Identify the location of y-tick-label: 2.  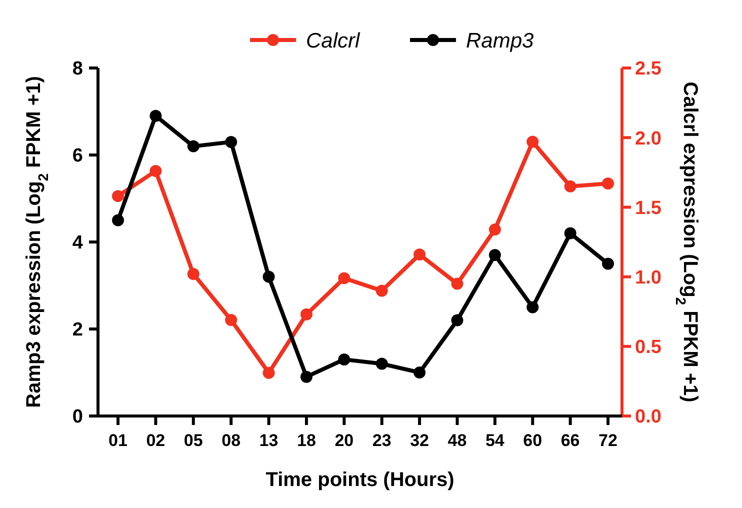
(77, 330).